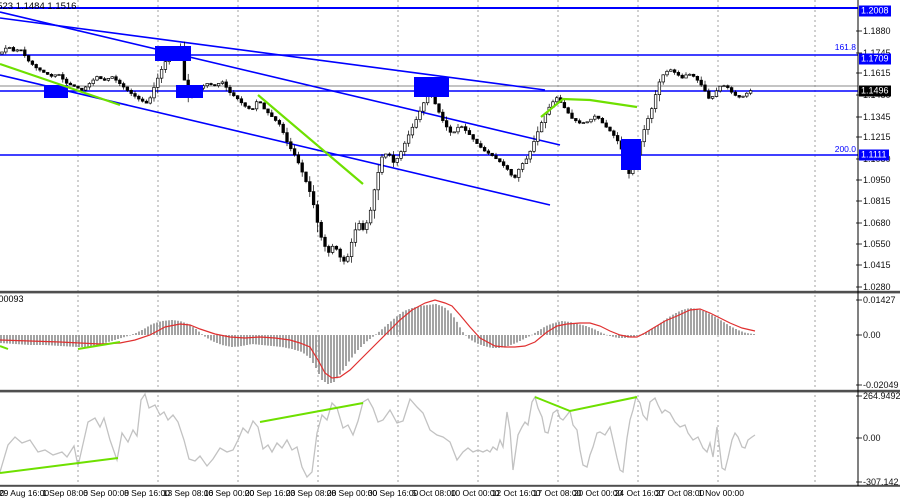 This screenshot has height=500, width=900. Describe the element at coordinates (877, 53) in the screenshot. I see `price-tick-label: 1.1745` at that location.